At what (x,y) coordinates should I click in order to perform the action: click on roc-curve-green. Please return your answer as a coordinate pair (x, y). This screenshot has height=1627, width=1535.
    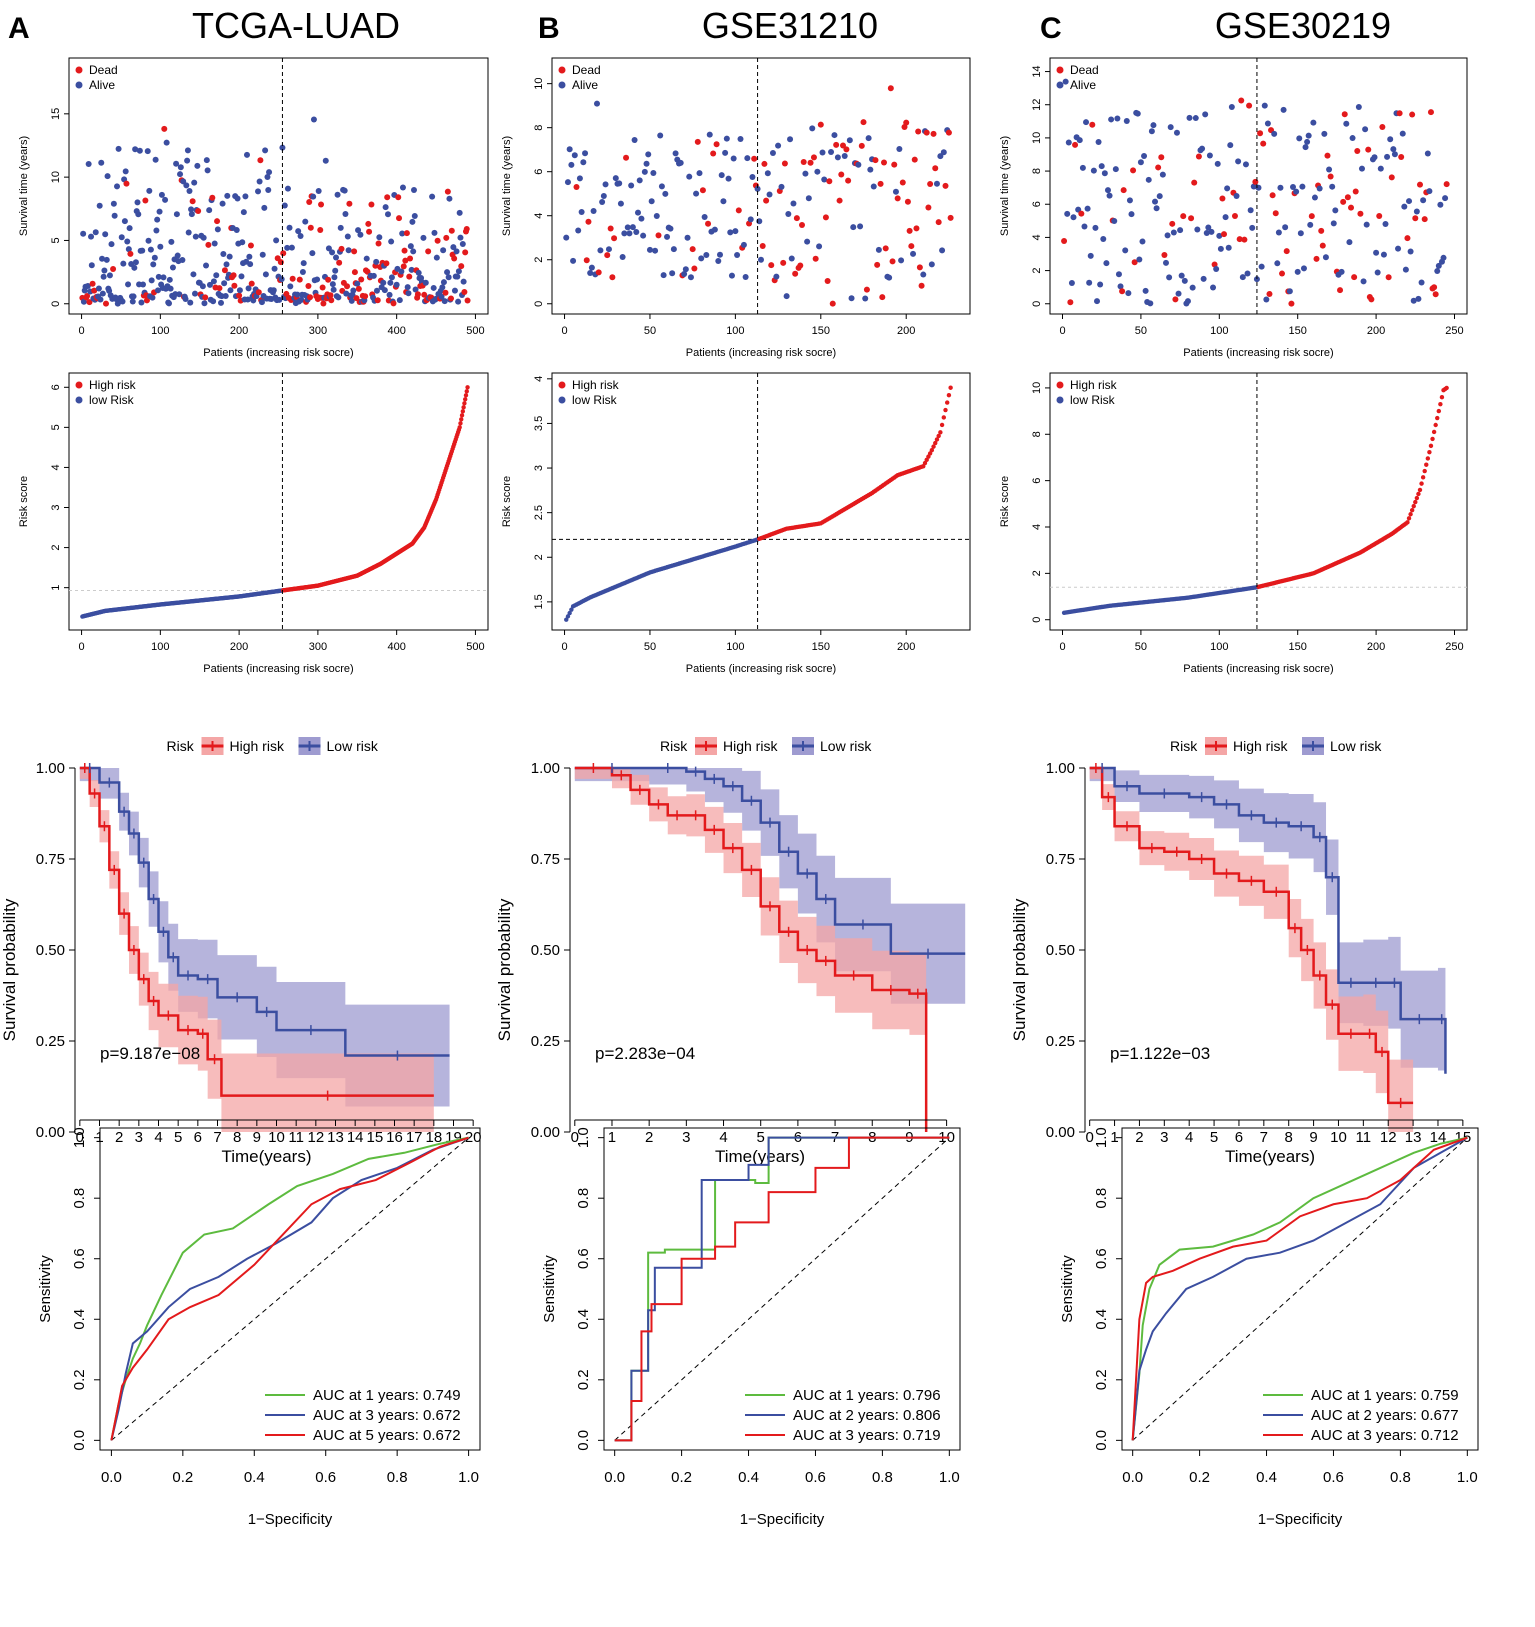
    Looking at the image, I should click on (1299, 1288).